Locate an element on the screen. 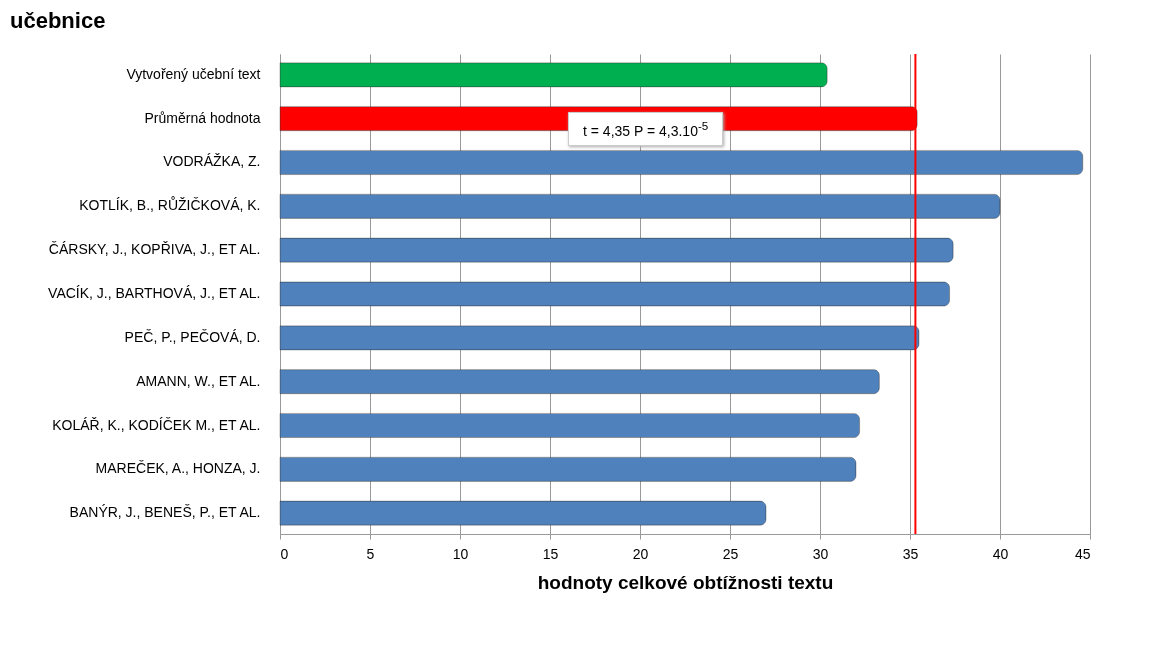  x-tick-label: 45 is located at coordinates (1082, 553).